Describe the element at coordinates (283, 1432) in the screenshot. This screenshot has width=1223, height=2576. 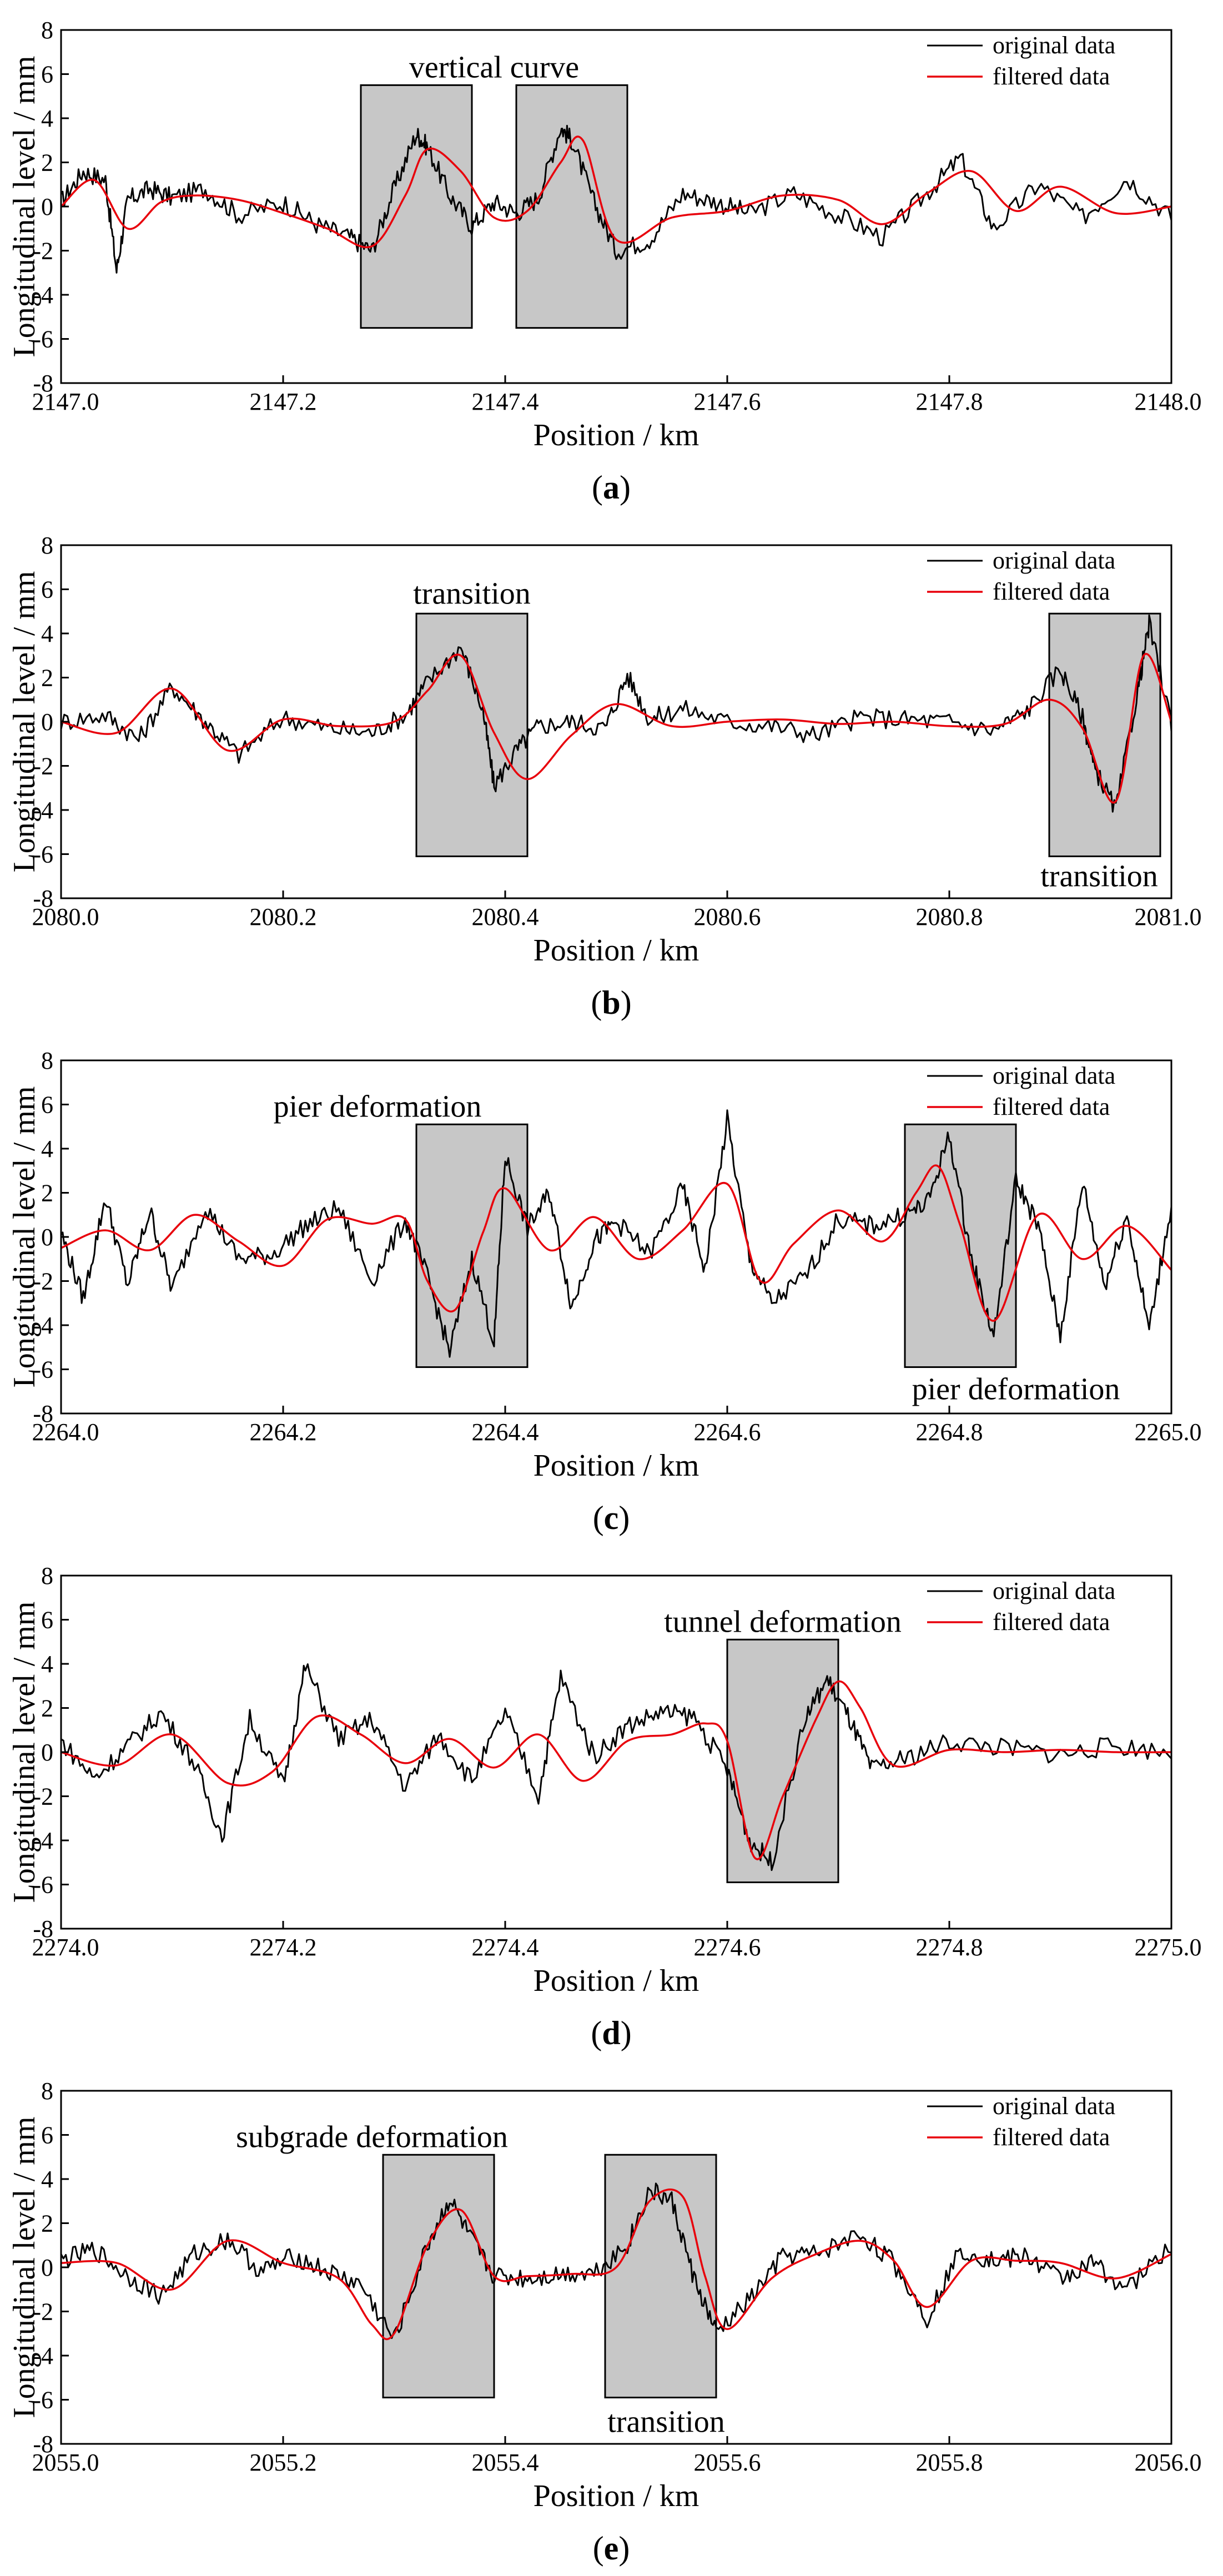
I see `x-tick-label: 2264.2` at that location.